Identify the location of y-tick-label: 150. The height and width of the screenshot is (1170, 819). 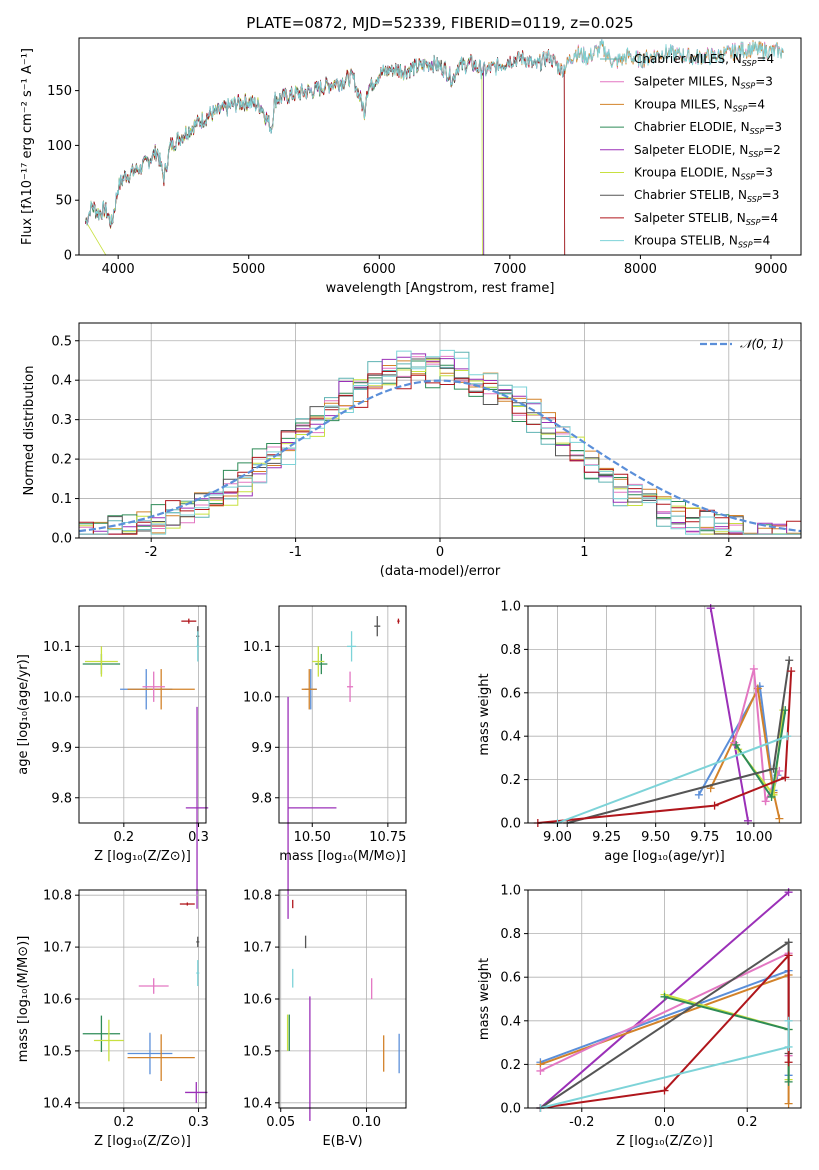
(59, 91).